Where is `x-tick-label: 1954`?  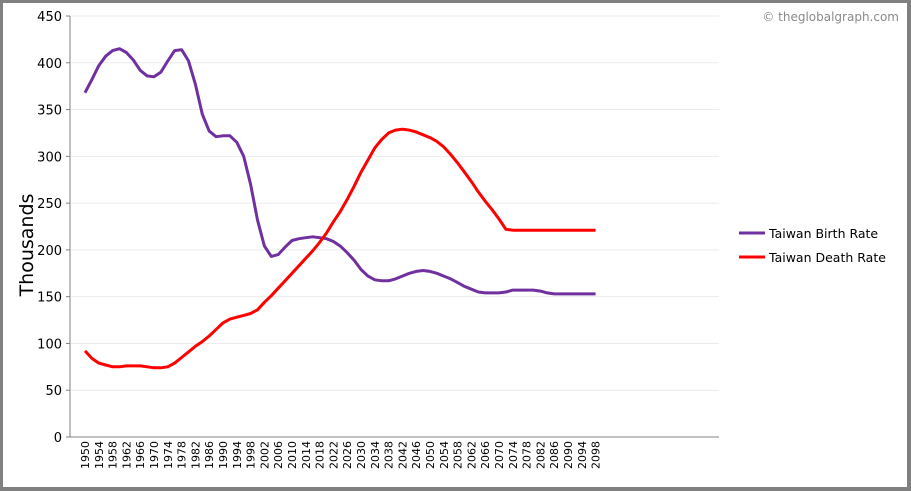 x-tick-label: 1954 is located at coordinates (99, 455).